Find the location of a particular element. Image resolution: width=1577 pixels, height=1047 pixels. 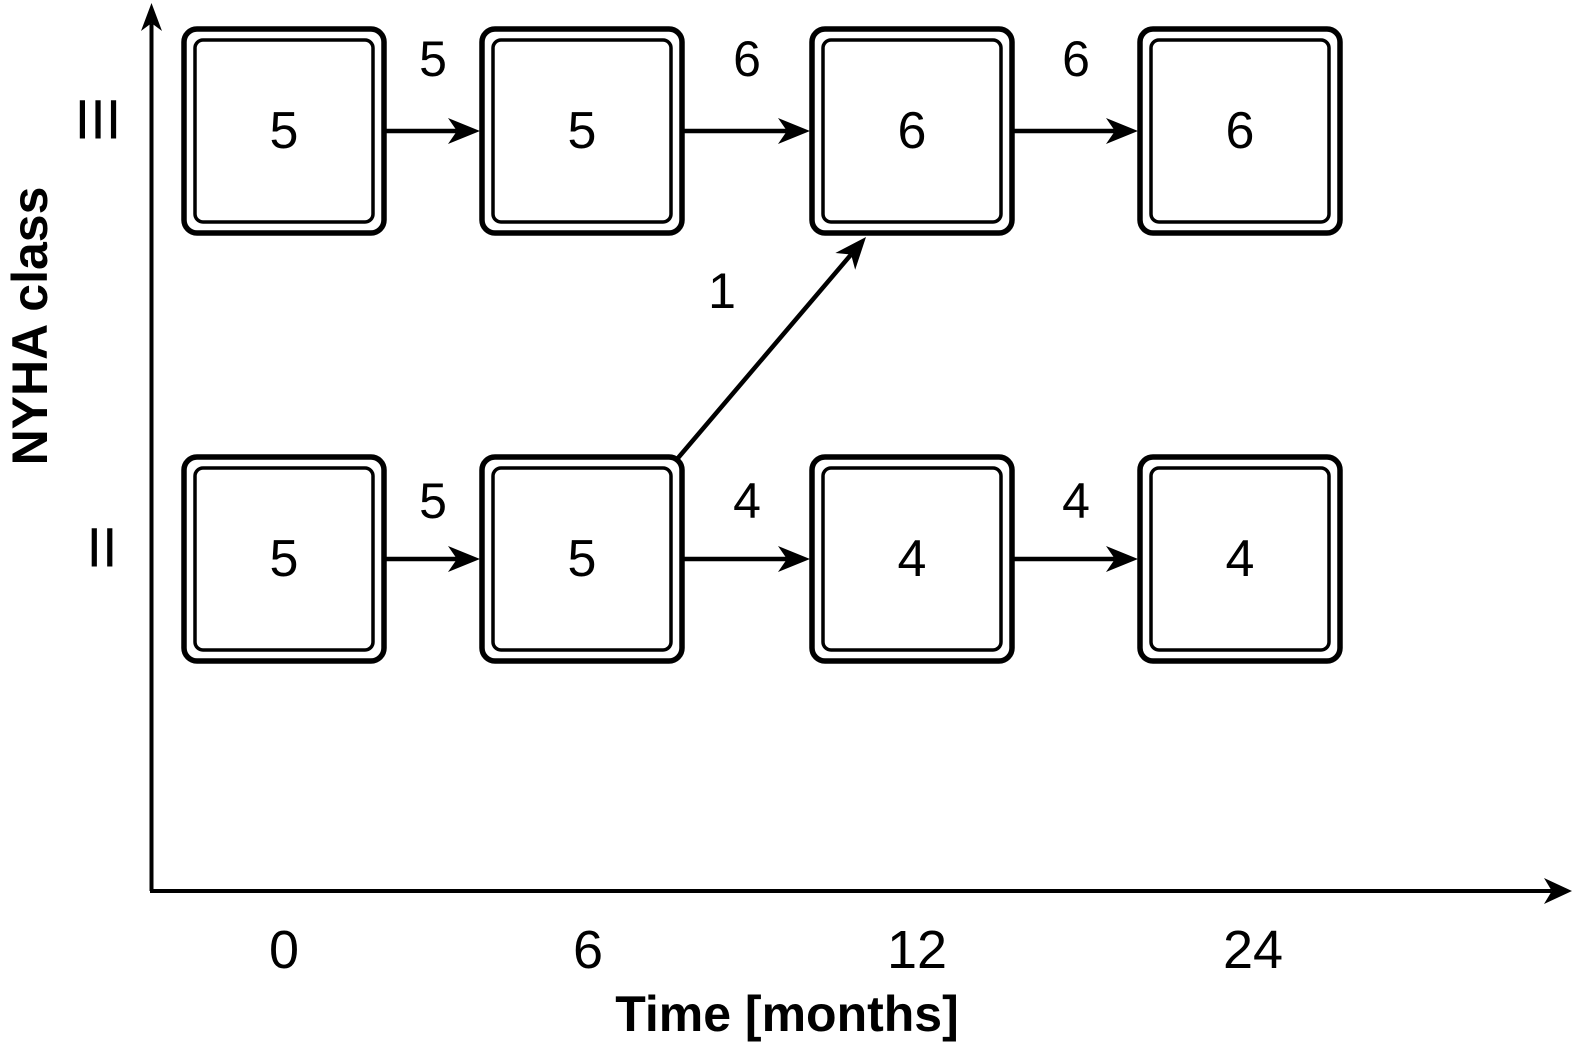

state-count-II-24: 4 is located at coordinates (1240, 559).